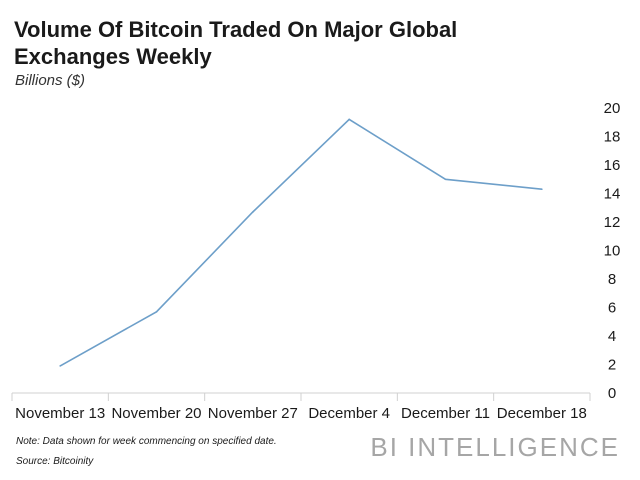  What do you see at coordinates (55, 461) in the screenshot?
I see `footnote-source: Source: Bitcoinity` at bounding box center [55, 461].